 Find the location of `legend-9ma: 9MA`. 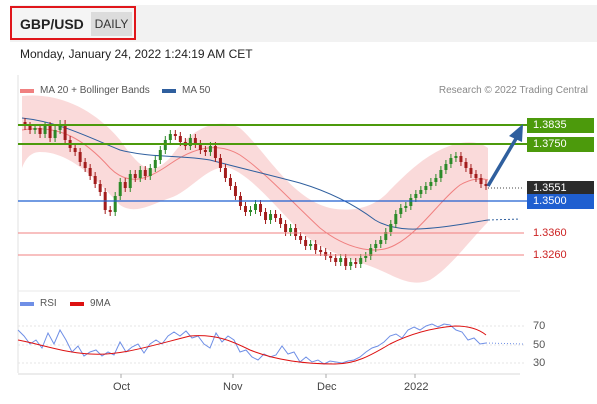

legend-9ma: 9MA is located at coordinates (90, 303).